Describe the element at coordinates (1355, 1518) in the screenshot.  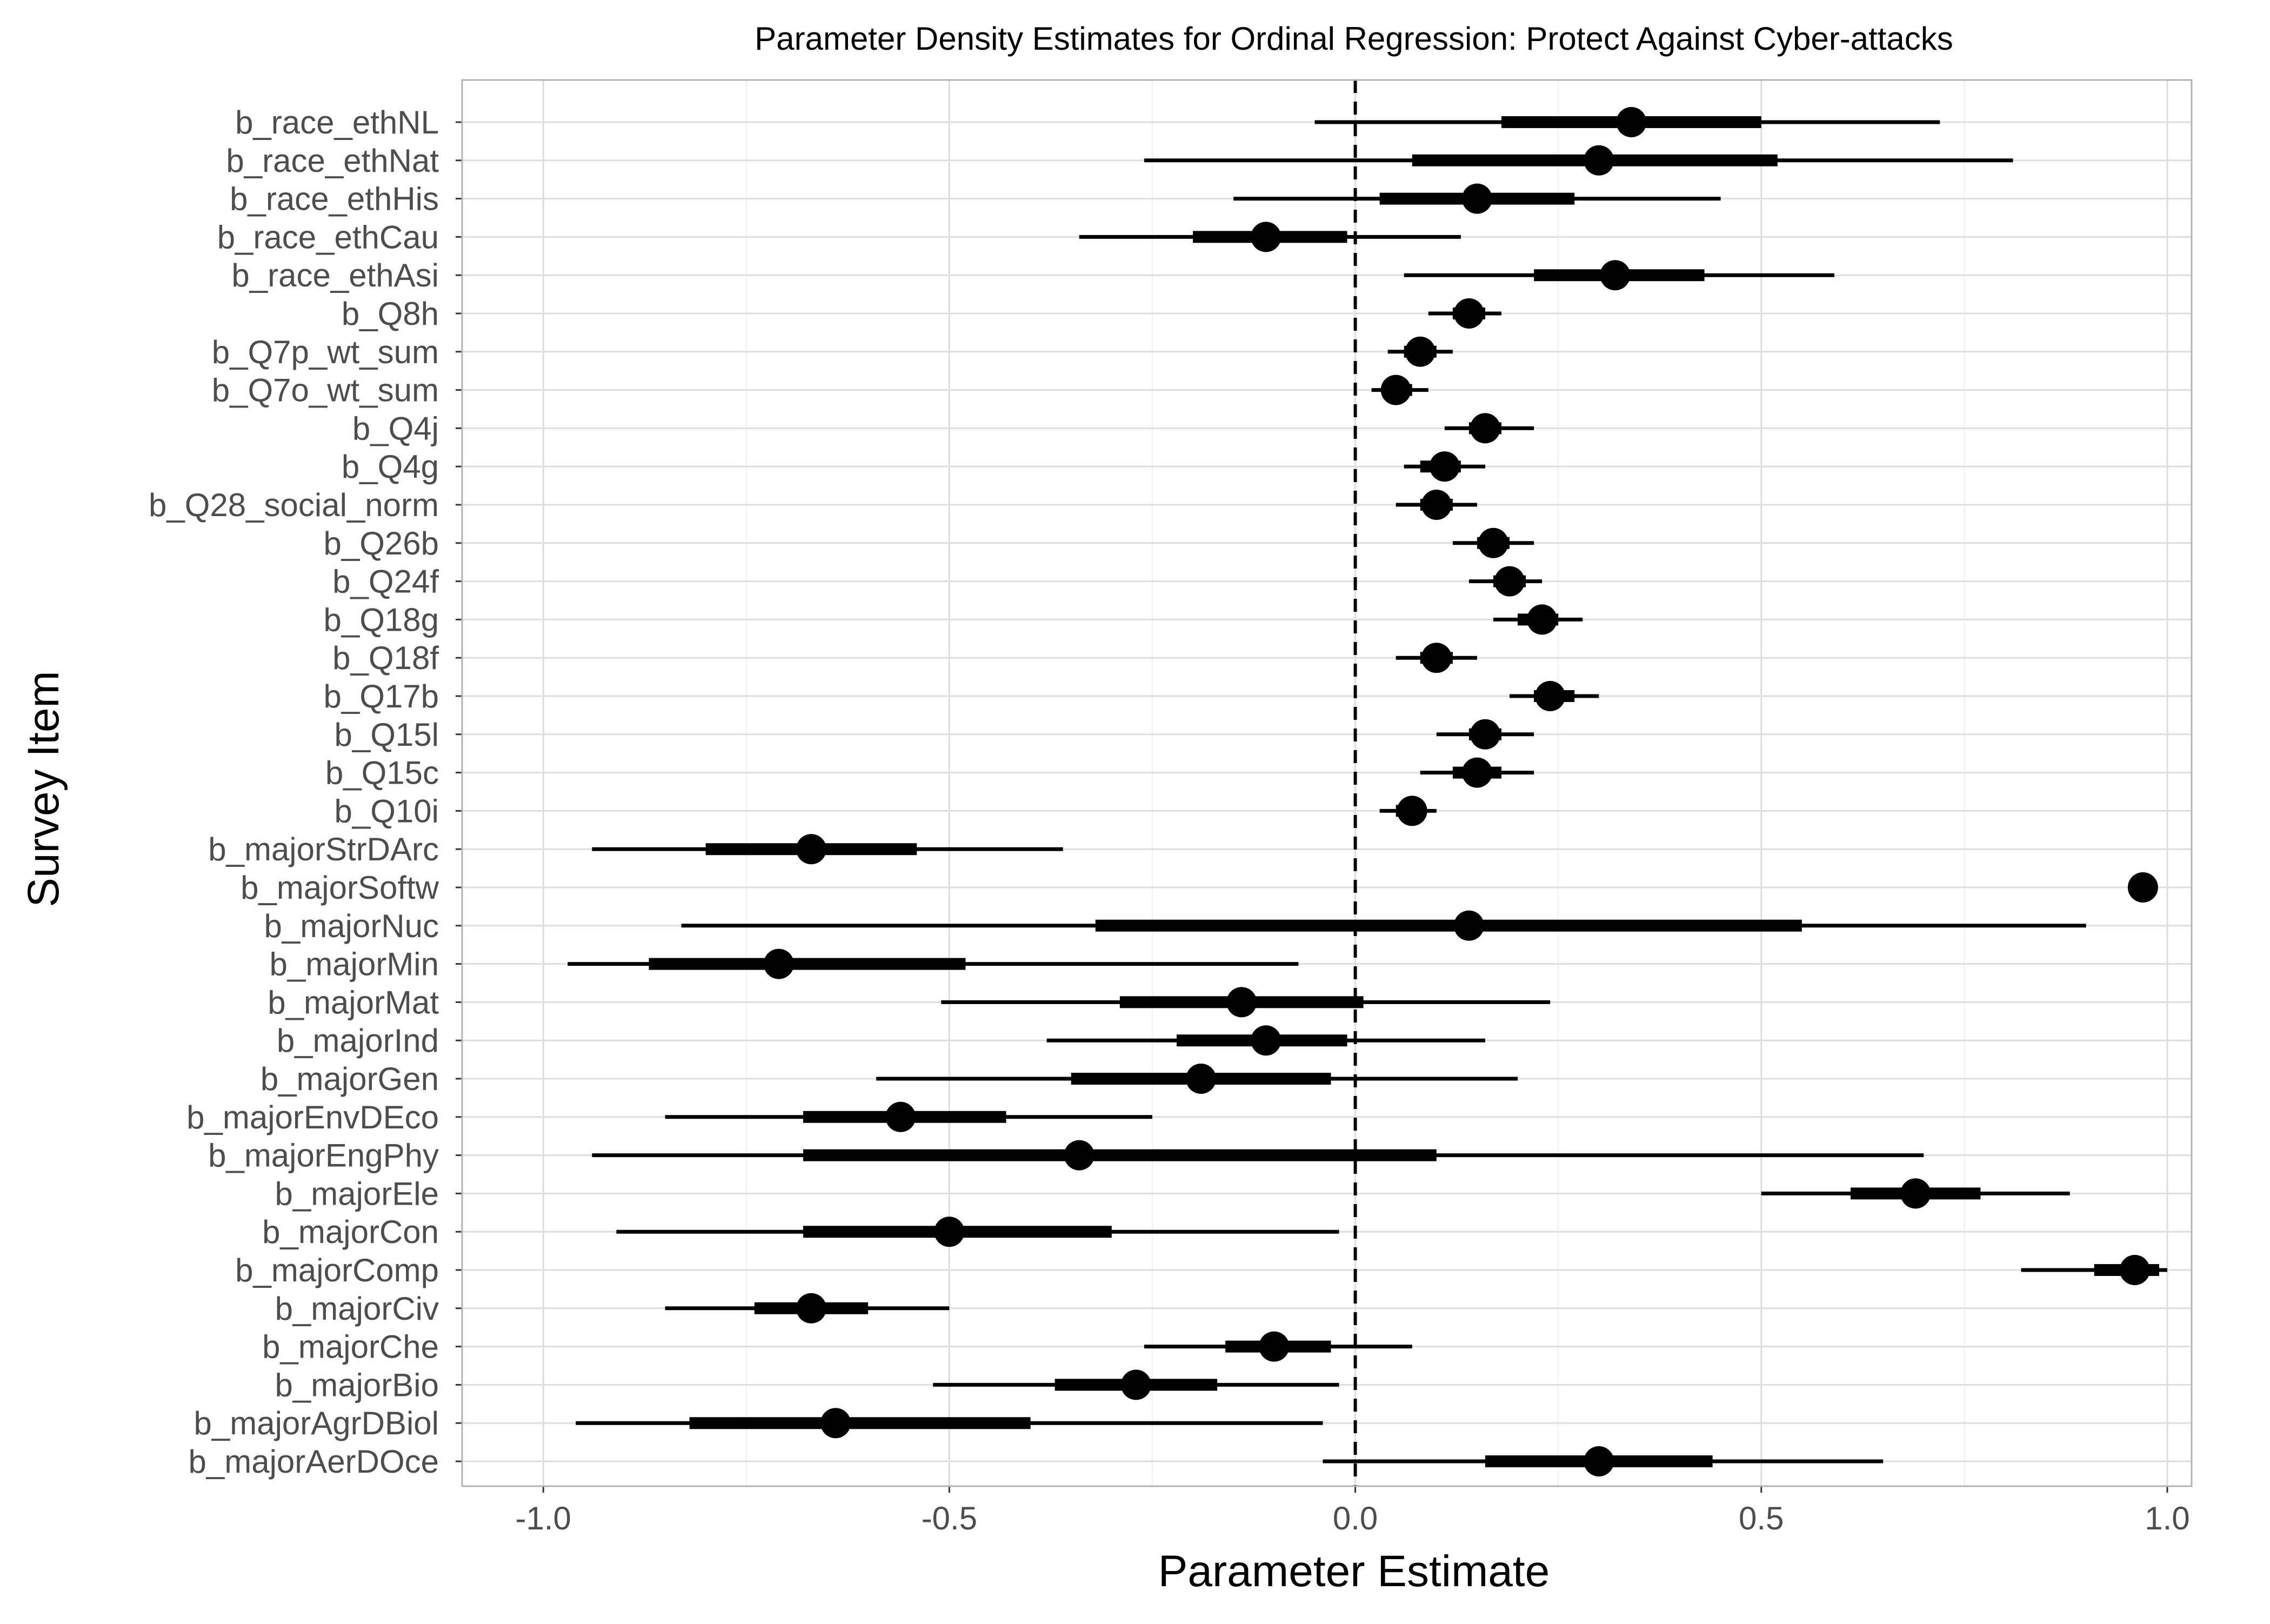
I see `x-tick-label: 0.0` at that location.